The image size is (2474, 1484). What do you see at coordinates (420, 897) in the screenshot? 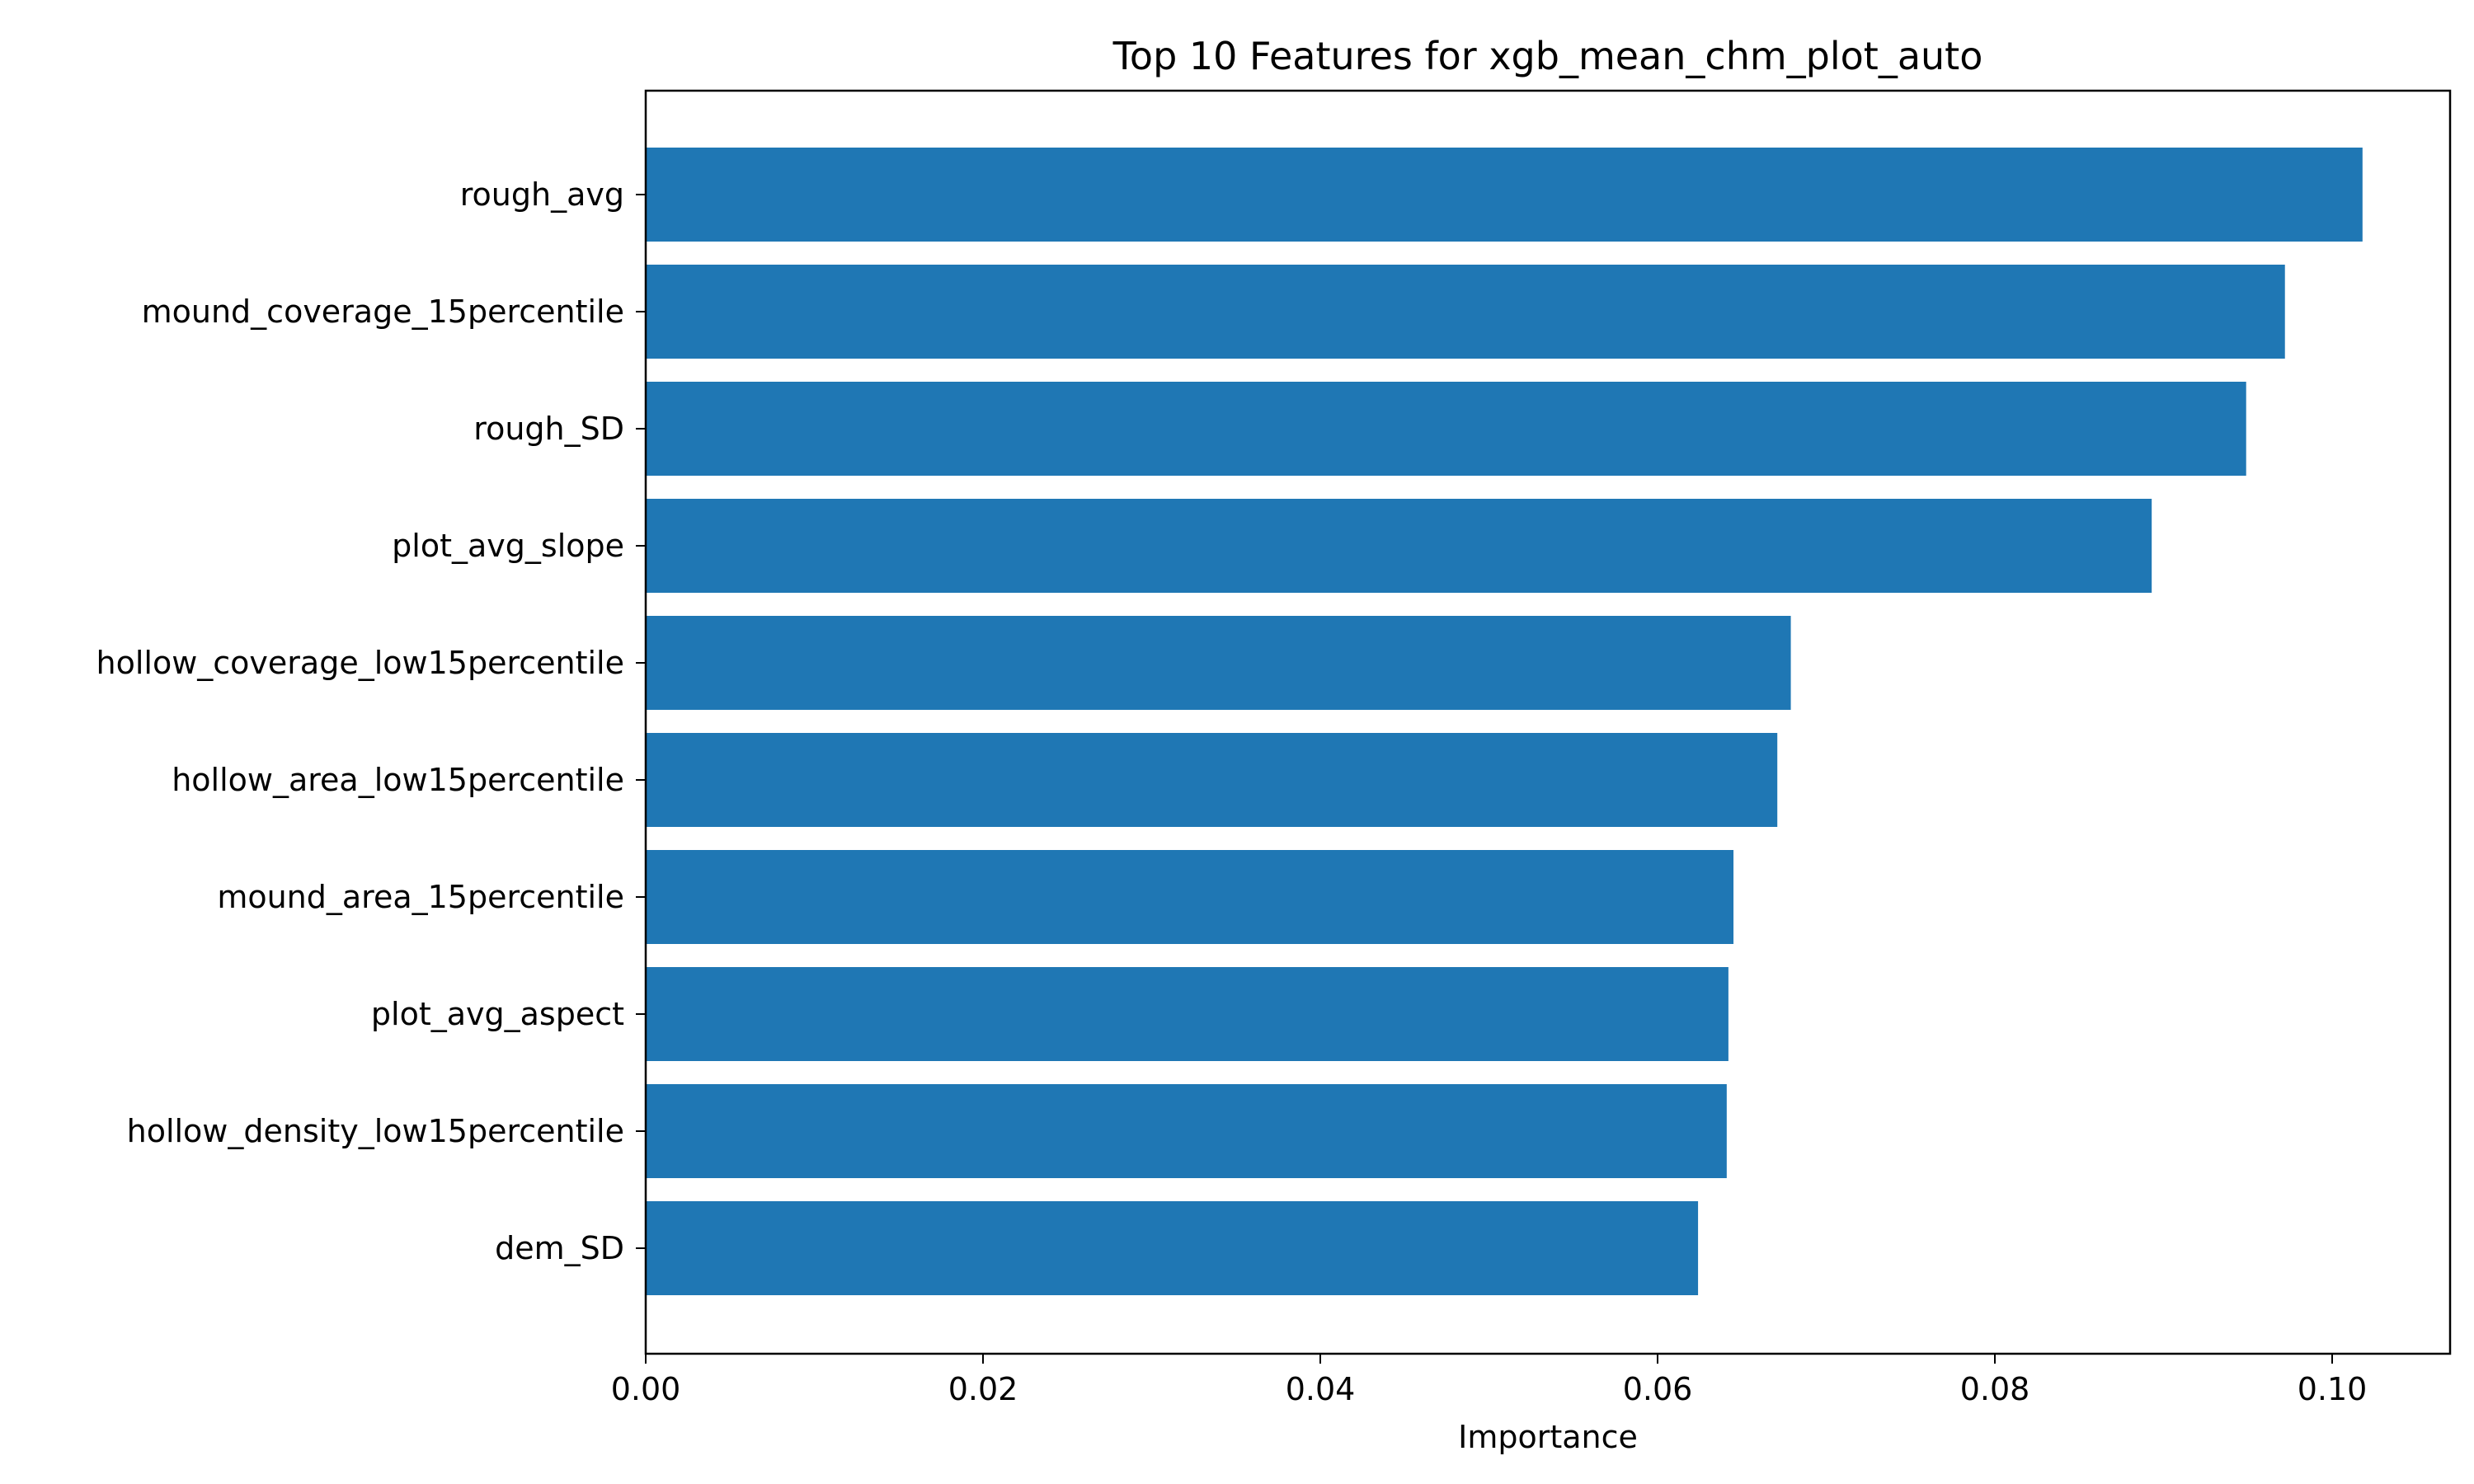
I see `y-tick-label: mound_area_15percentile` at bounding box center [420, 897].